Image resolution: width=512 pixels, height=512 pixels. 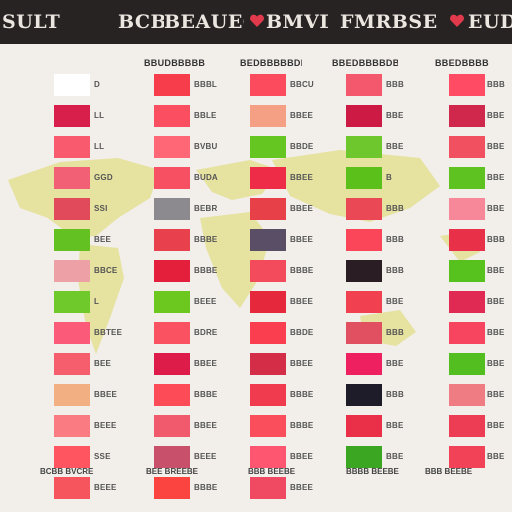 I want to click on list-item: SSI, so click(x=58, y=209).